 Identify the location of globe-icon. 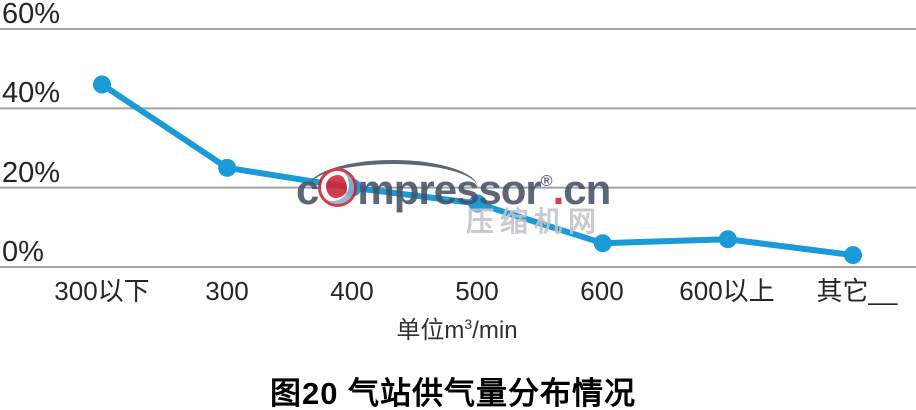
(338, 187).